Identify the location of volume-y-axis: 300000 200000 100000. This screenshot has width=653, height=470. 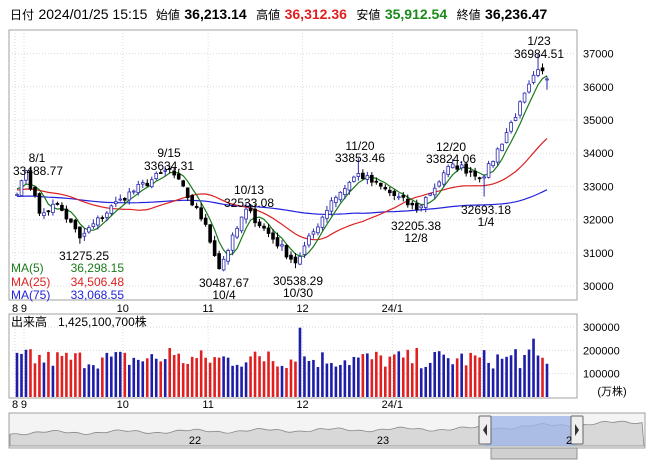
(601, 351).